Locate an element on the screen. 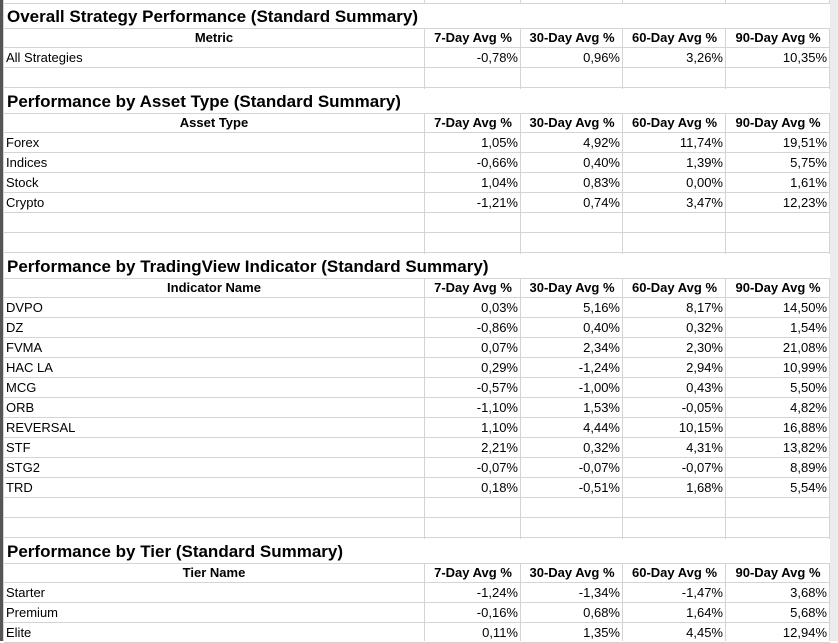 This screenshot has height=643, width=838. table-row: Premium -0,16% 0,68% 1,64% 5,68% is located at coordinates (417, 613).